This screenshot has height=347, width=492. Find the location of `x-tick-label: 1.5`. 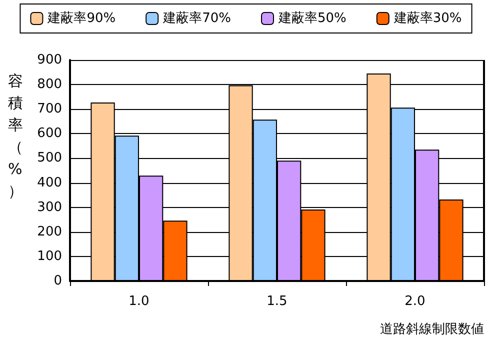

x-tick-label: 1.5 is located at coordinates (277, 301).